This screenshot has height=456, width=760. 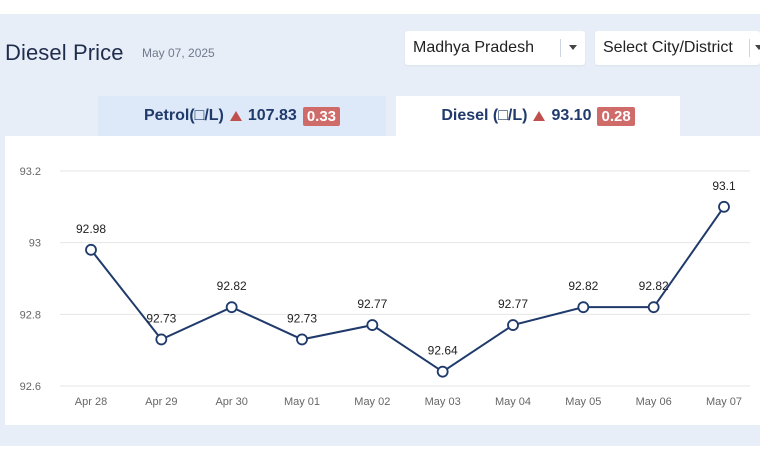 I want to click on city-select-placeholder: Select City/District, so click(x=668, y=47).